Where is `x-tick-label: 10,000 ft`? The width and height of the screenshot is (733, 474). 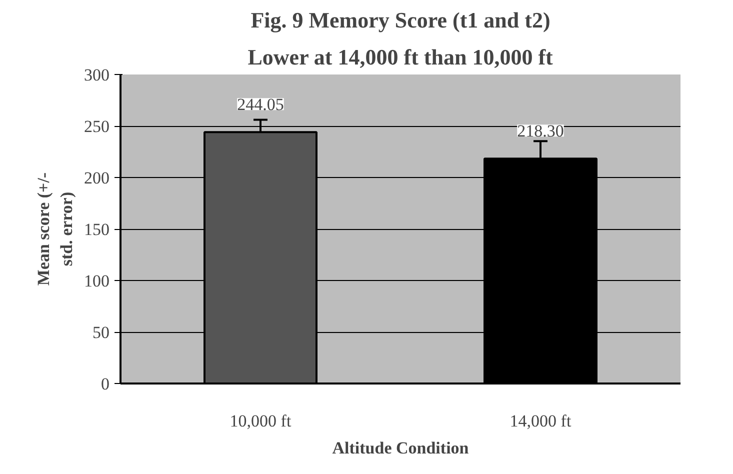 x-tick-label: 10,000 ft is located at coordinates (261, 421).